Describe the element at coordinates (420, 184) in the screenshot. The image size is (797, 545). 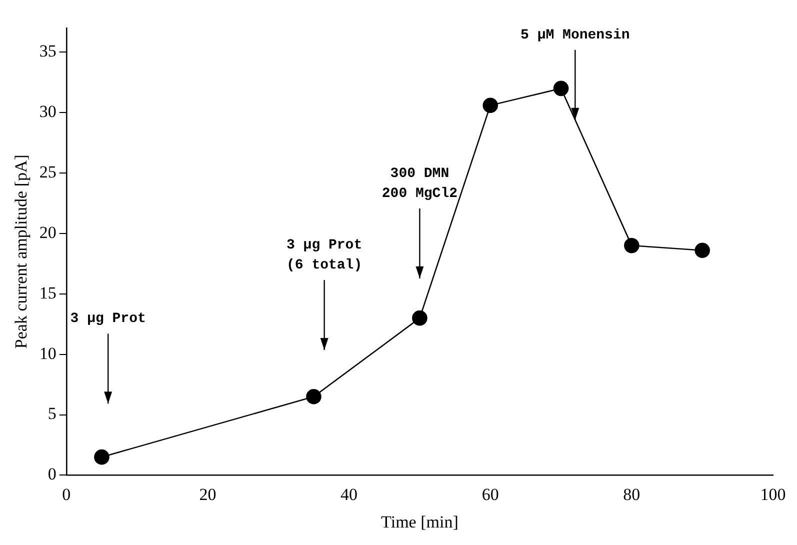
I see `annotation: 300 DMN 200 MgCl2` at that location.